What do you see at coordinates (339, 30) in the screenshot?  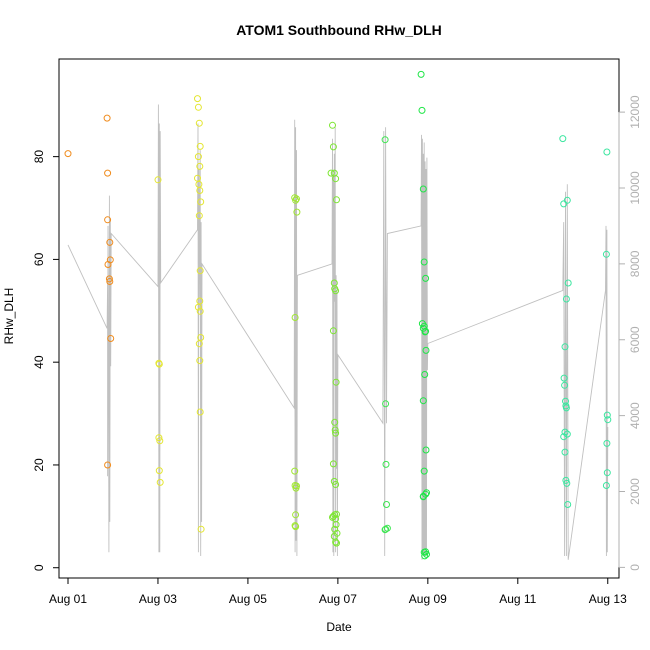 I see `chart-title: ATOM1 Southbound RHw_DLH` at bounding box center [339, 30].